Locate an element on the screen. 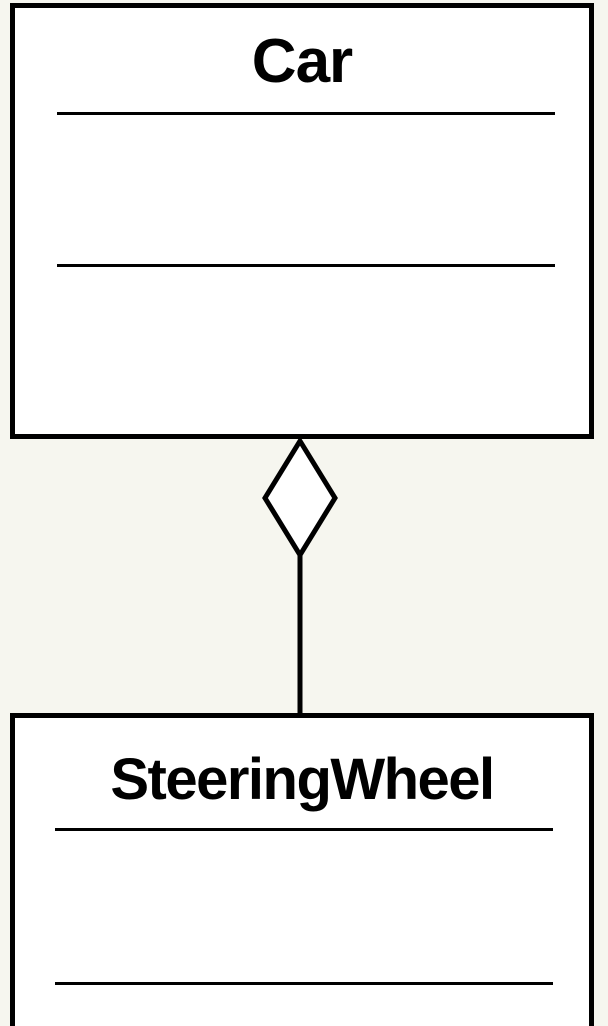 The image size is (608, 1026). steeringwheel-attributes-compartment is located at coordinates (306, 906).